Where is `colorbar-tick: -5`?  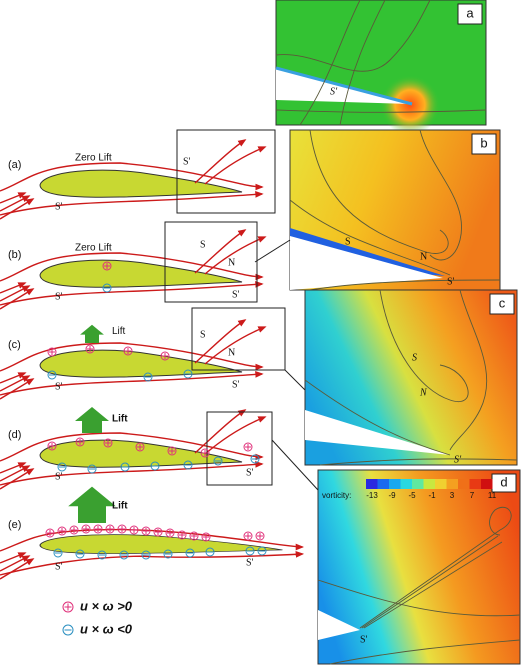 colorbar-tick: -5 is located at coordinates (412, 495).